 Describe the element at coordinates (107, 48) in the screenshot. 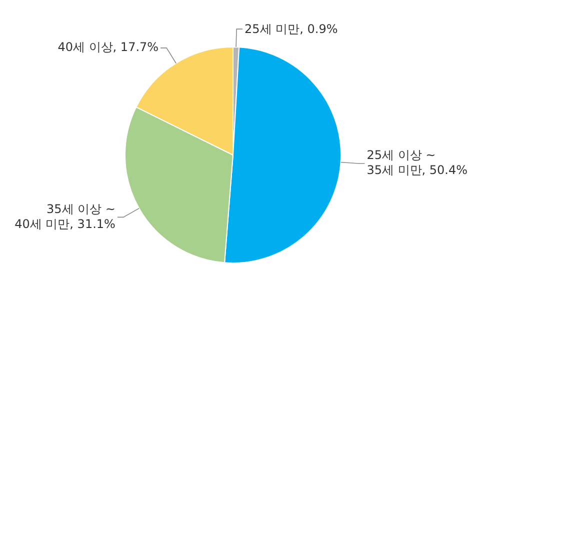

I see `slice-label: 40세 이상, 17.7%` at that location.